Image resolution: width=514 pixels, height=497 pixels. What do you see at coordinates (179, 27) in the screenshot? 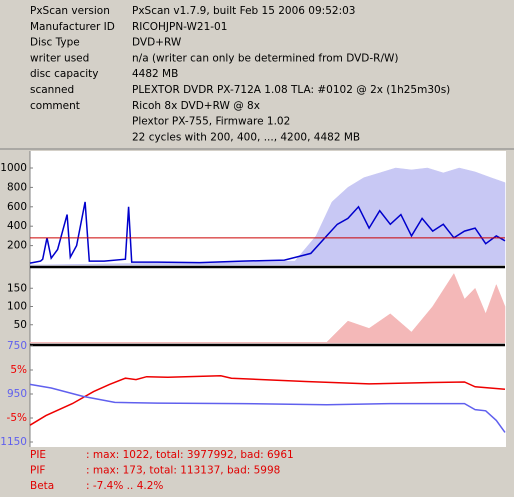
I see `info-value: RICOHJPN-W21-01` at bounding box center [179, 27].